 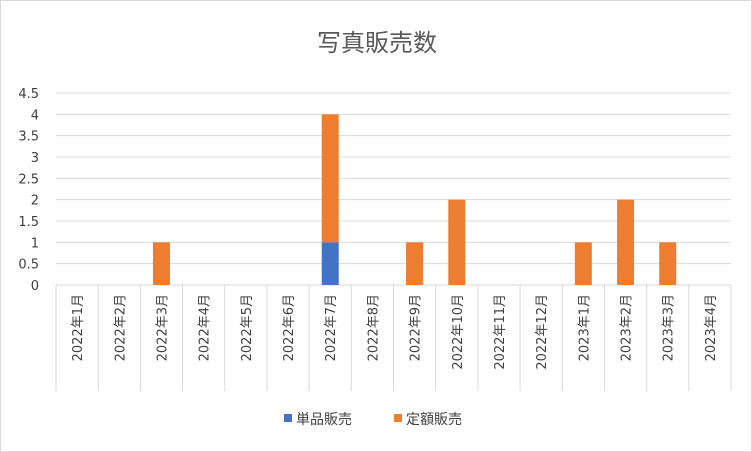 I want to click on chart-title: 写真販売数, so click(x=377, y=43).